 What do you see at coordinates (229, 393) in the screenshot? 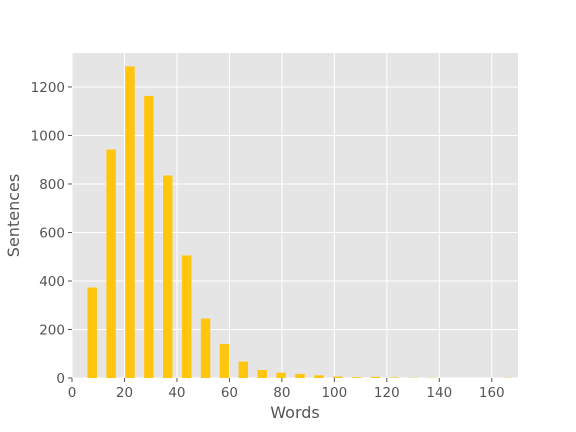
I see `x-tick-label: 60` at bounding box center [229, 393].